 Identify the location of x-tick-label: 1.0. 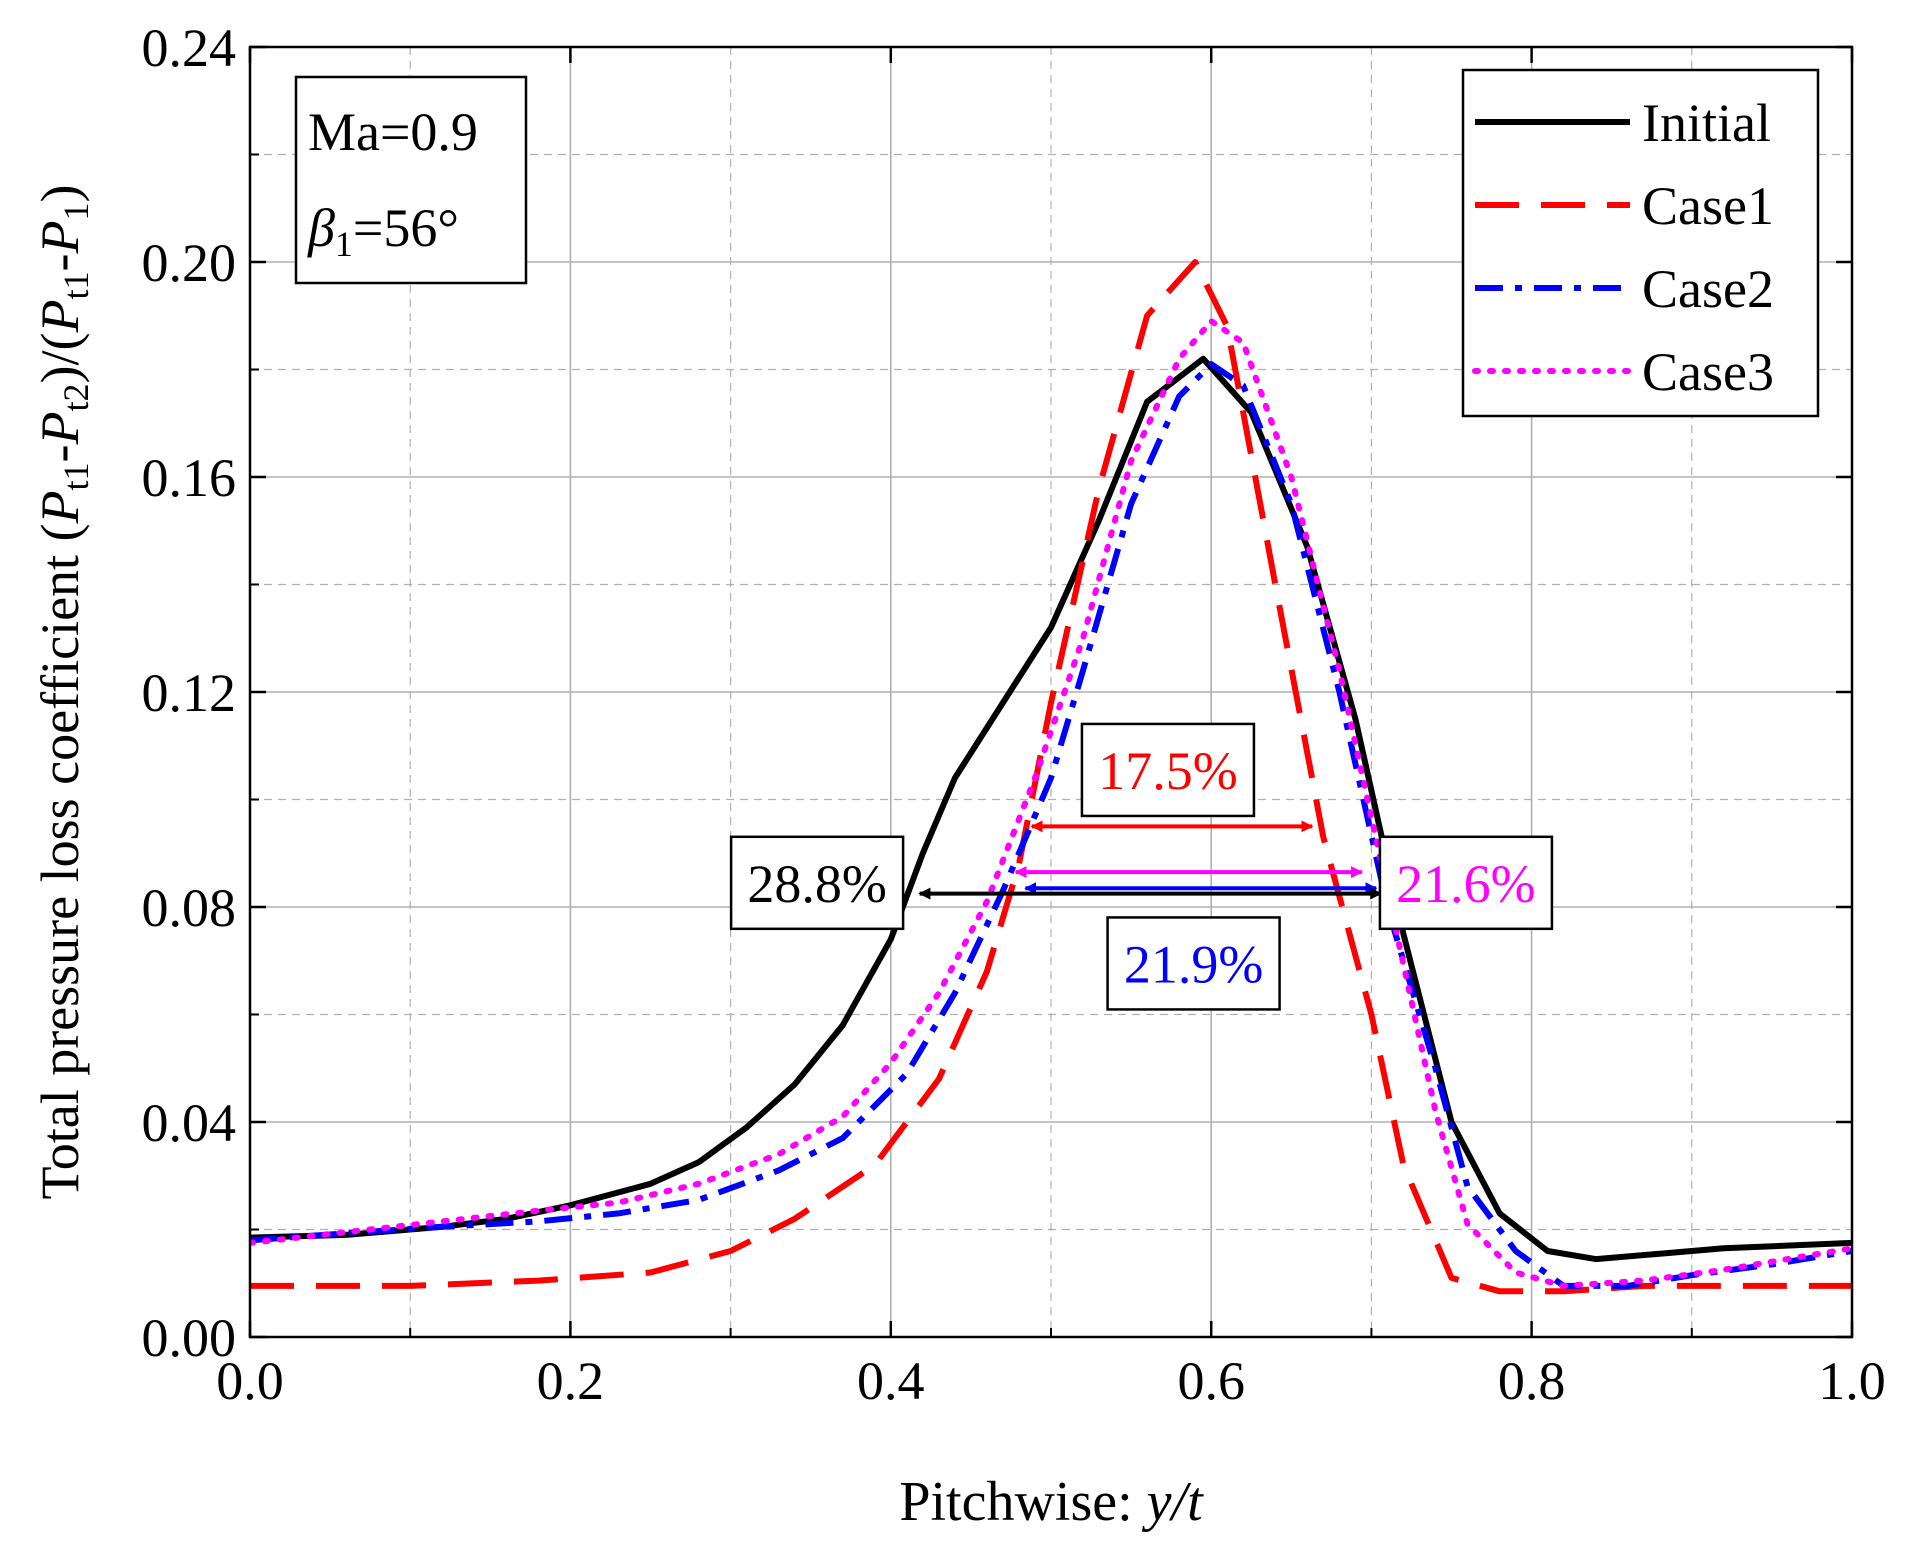
(1852, 1381).